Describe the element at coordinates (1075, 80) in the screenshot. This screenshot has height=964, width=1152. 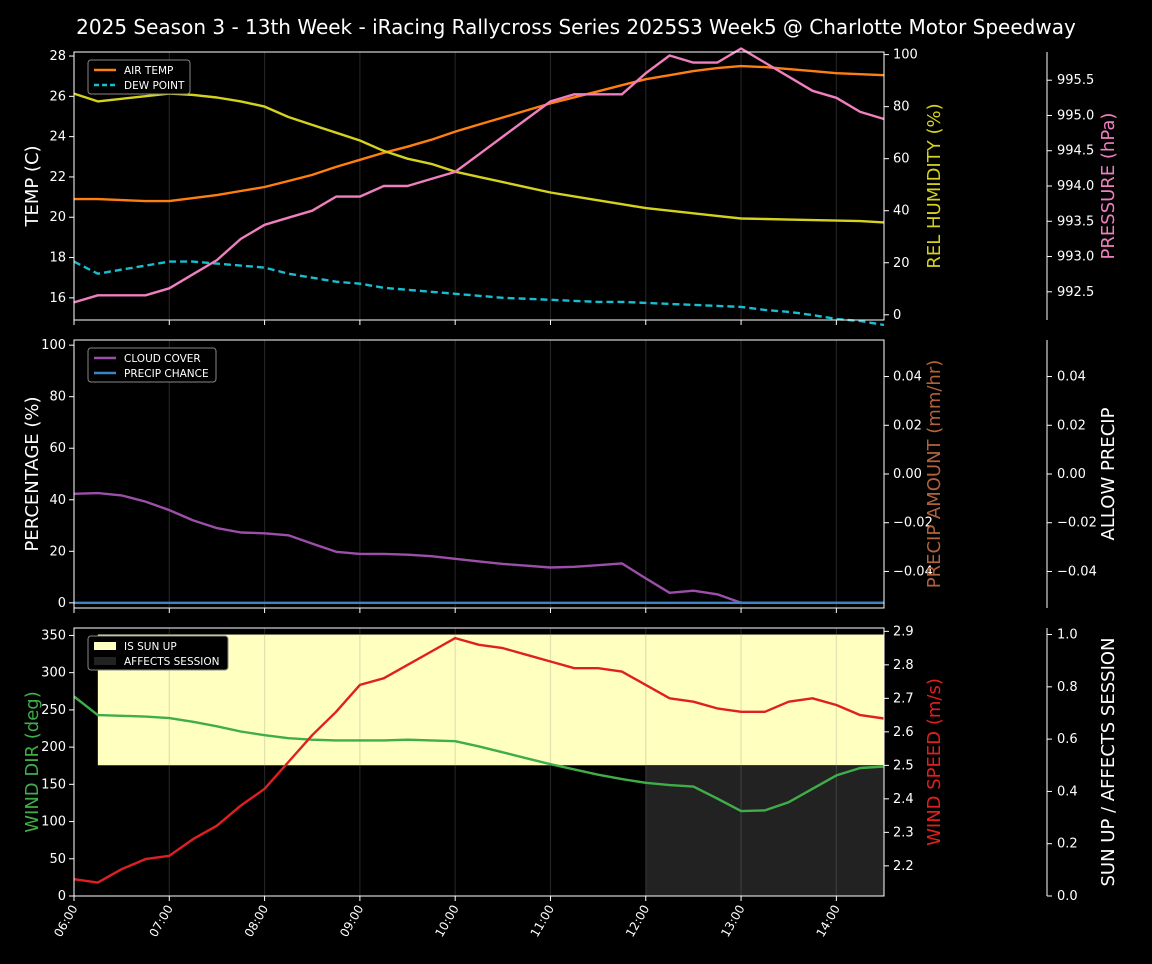
I see `far-tick-label: 995.5` at that location.